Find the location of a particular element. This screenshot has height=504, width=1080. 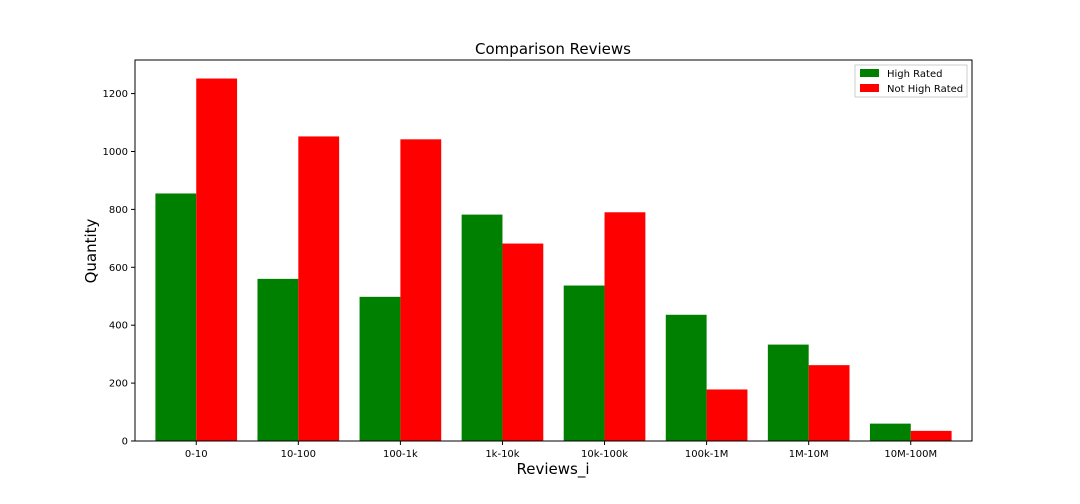

y-tick-label: 1200 is located at coordinates (115, 94).